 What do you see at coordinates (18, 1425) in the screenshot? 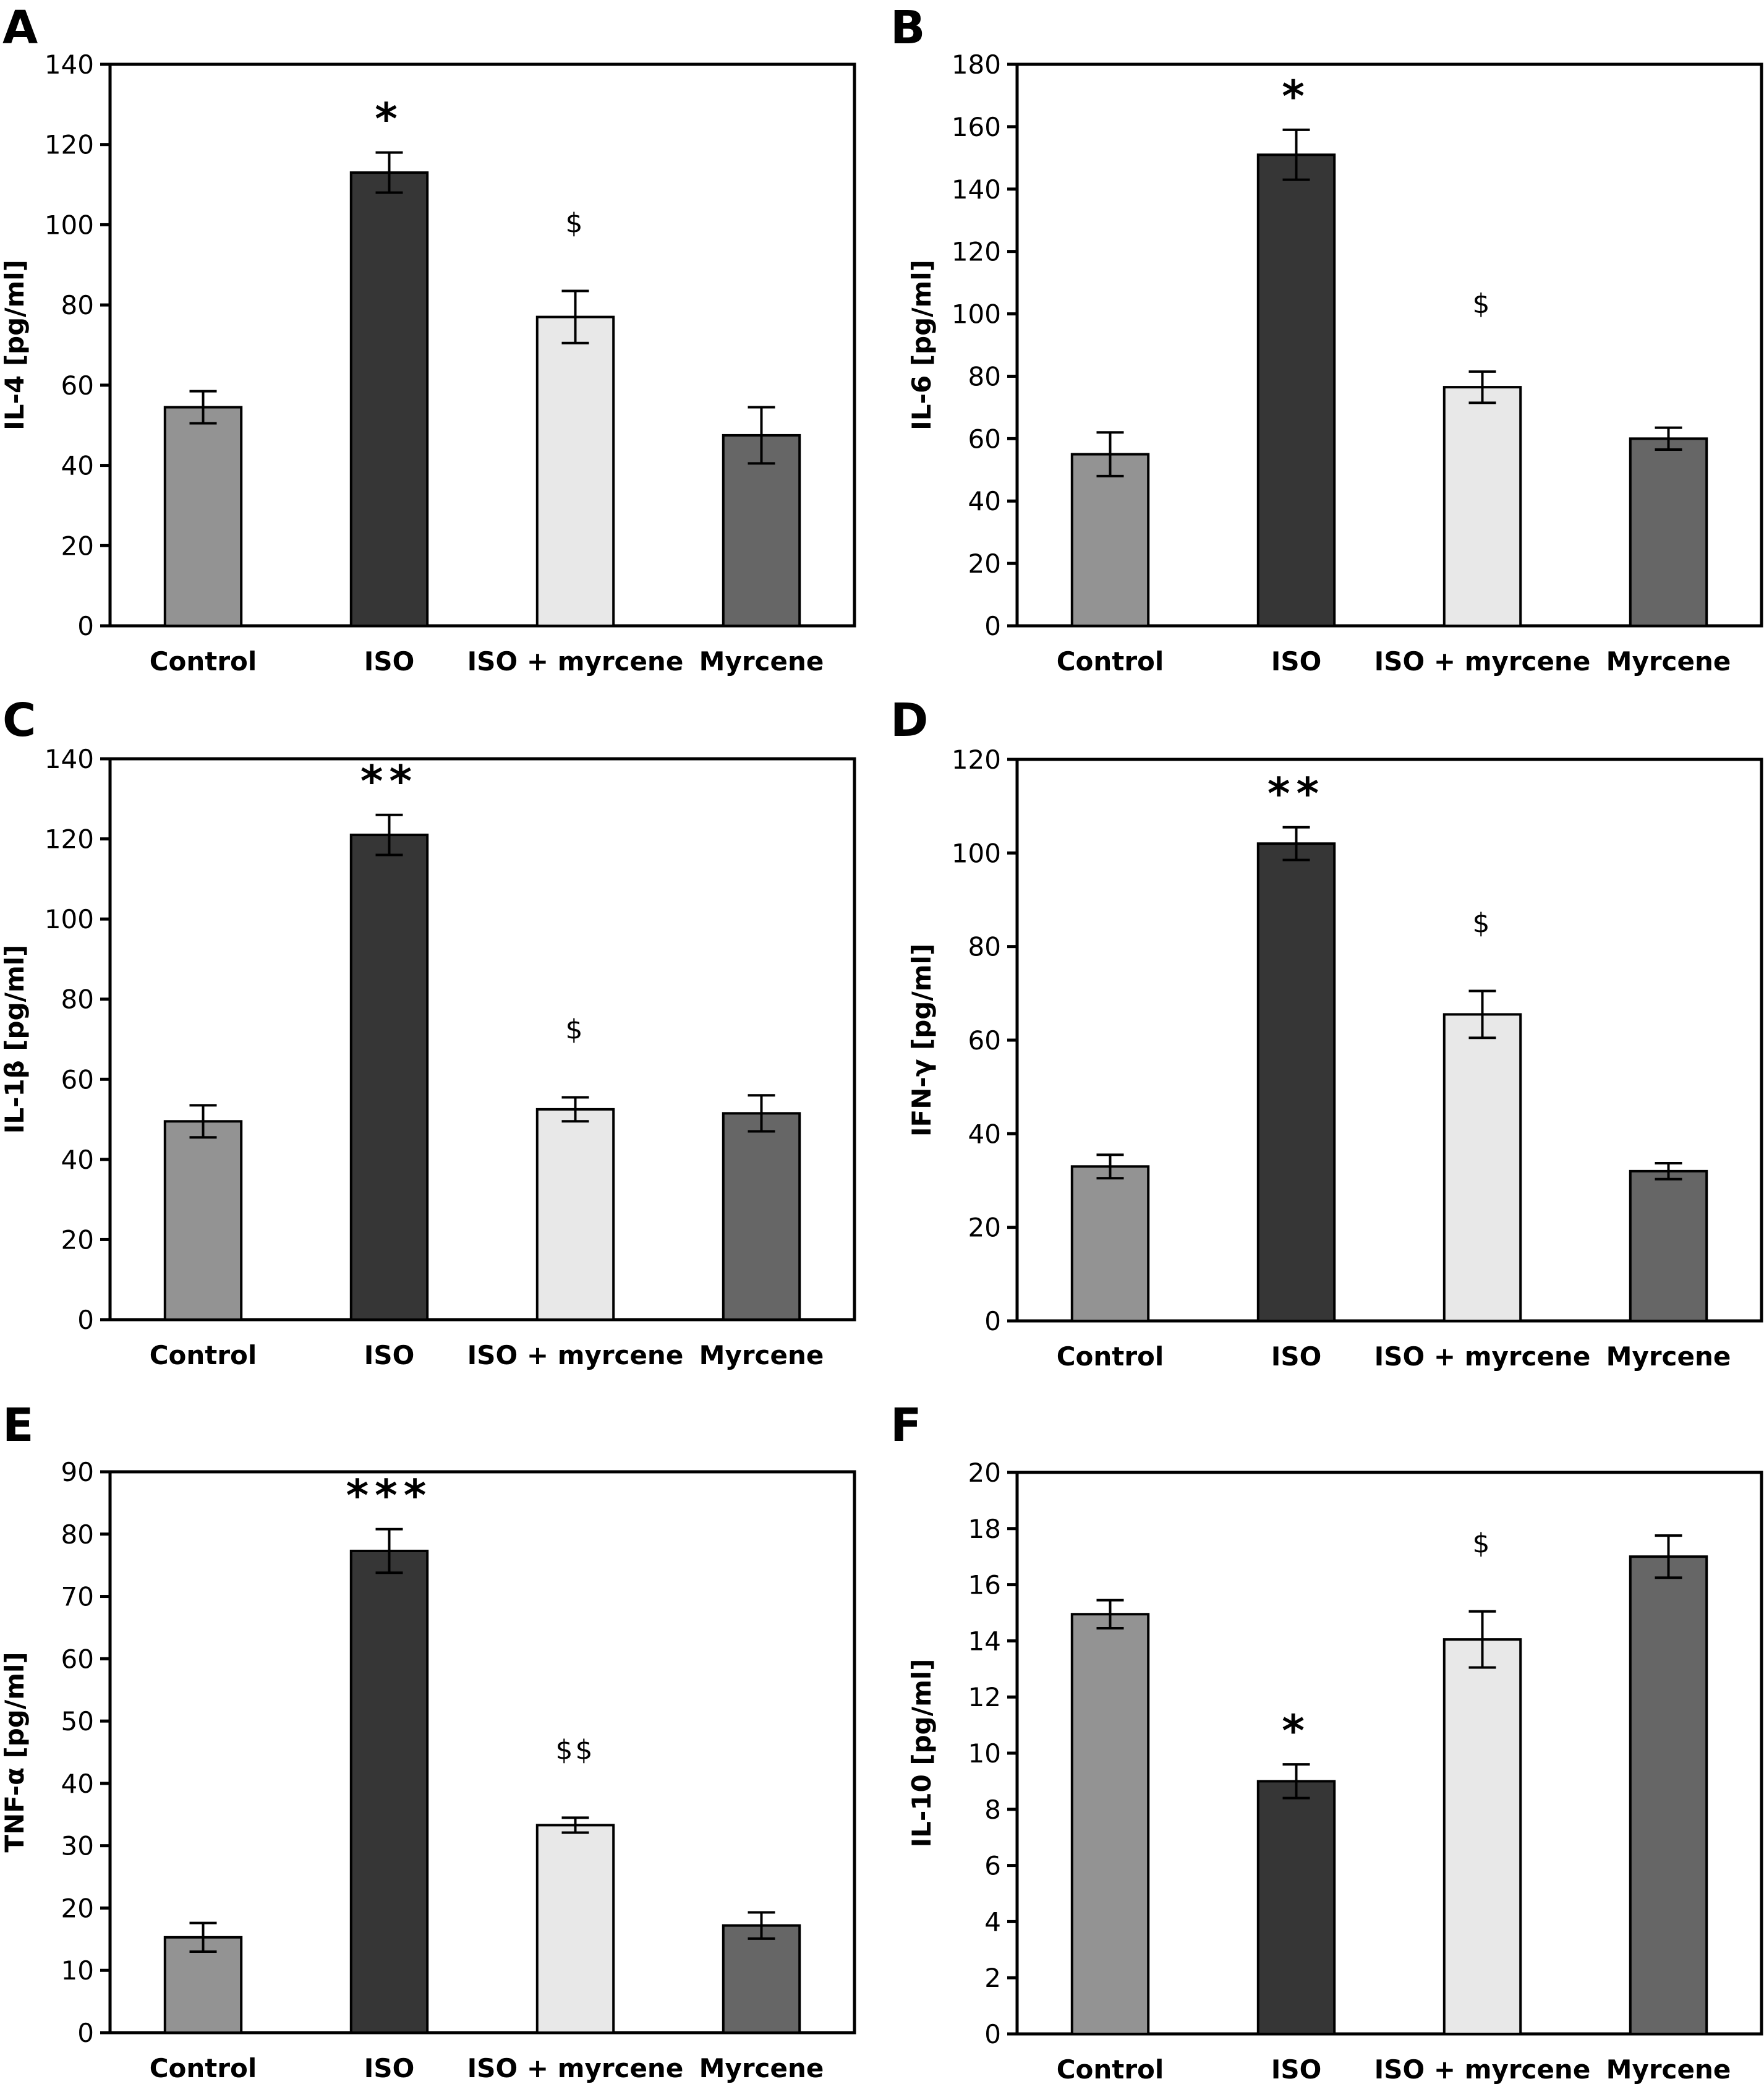
I see `panel-letter: E` at bounding box center [18, 1425].